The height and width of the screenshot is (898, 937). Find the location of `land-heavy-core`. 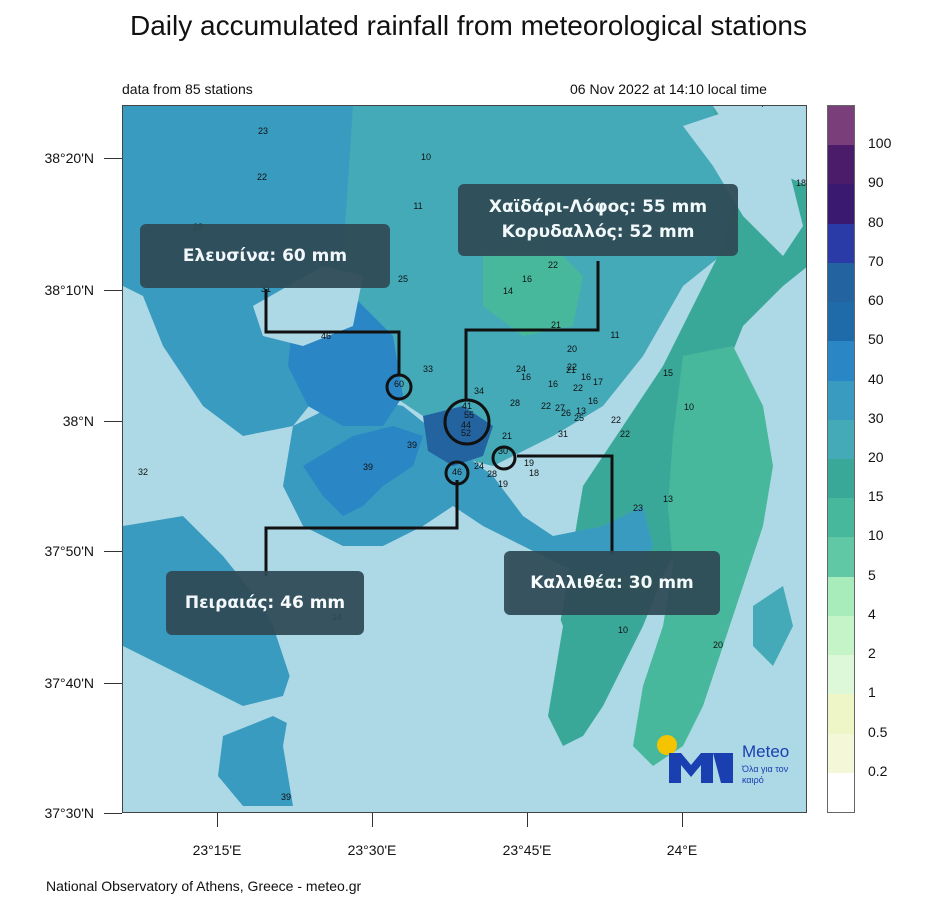

land-heavy-core is located at coordinates (458, 436).